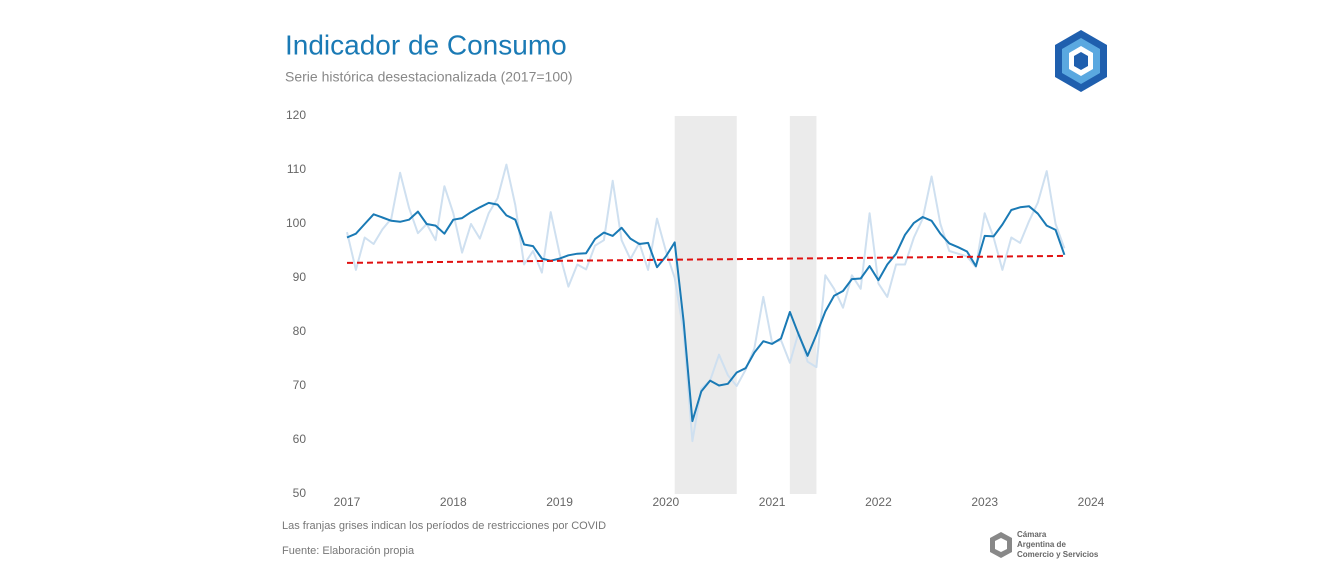 This screenshot has height=587, width=1340. I want to click on org-name: Comercio y Servicios, so click(1058, 554).